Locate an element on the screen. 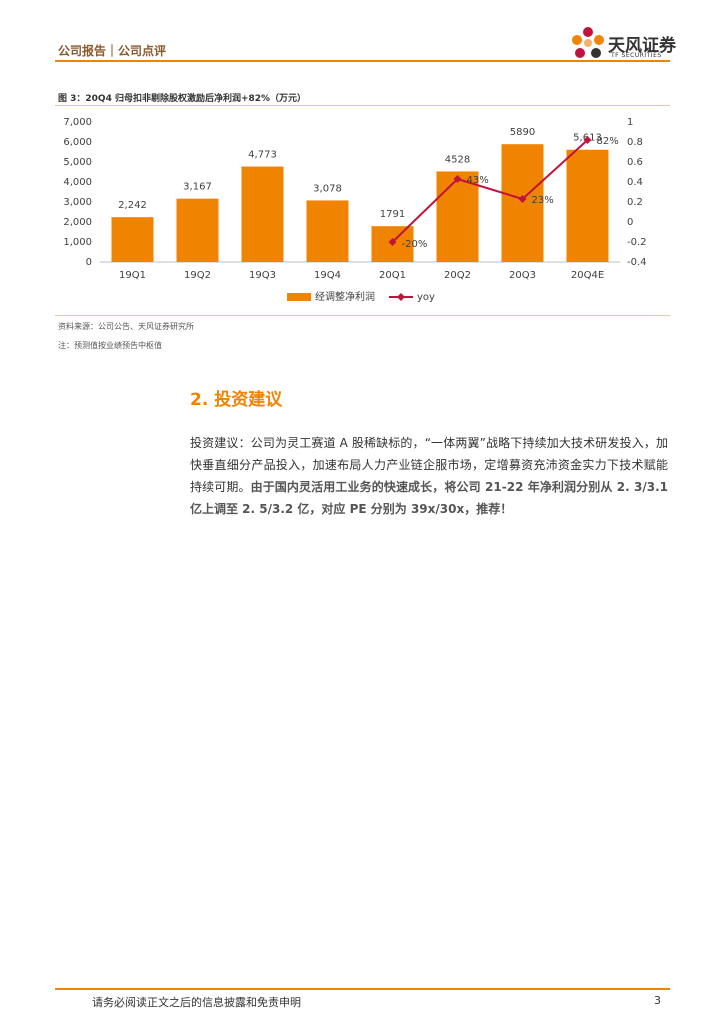  y-tick-label: 6,000 is located at coordinates (77, 142).